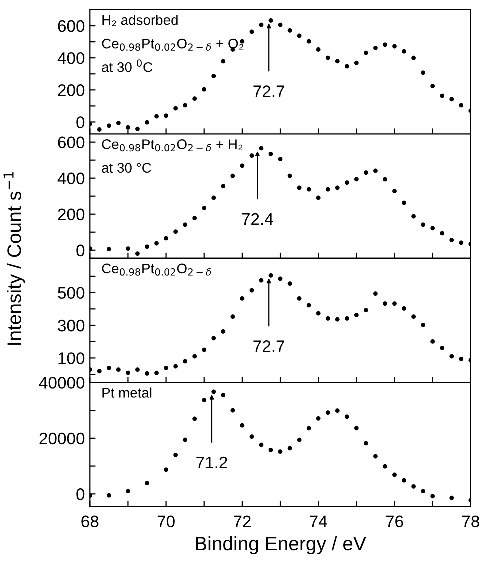  Describe the element at coordinates (166, 522) in the screenshot. I see `x-tick-label: 70` at that location.